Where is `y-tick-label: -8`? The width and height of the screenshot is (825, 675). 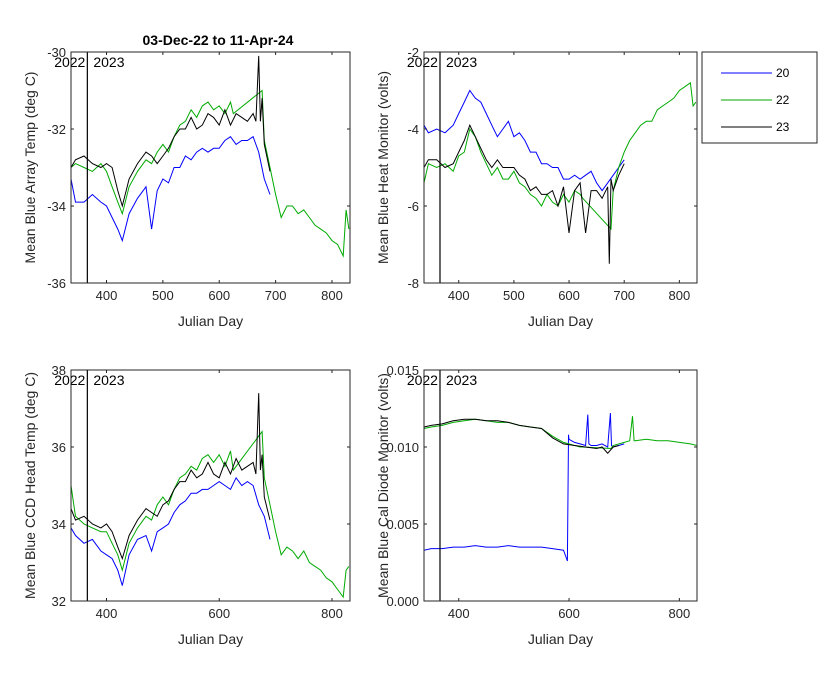
y-tick-label: -8 is located at coordinates (413, 283).